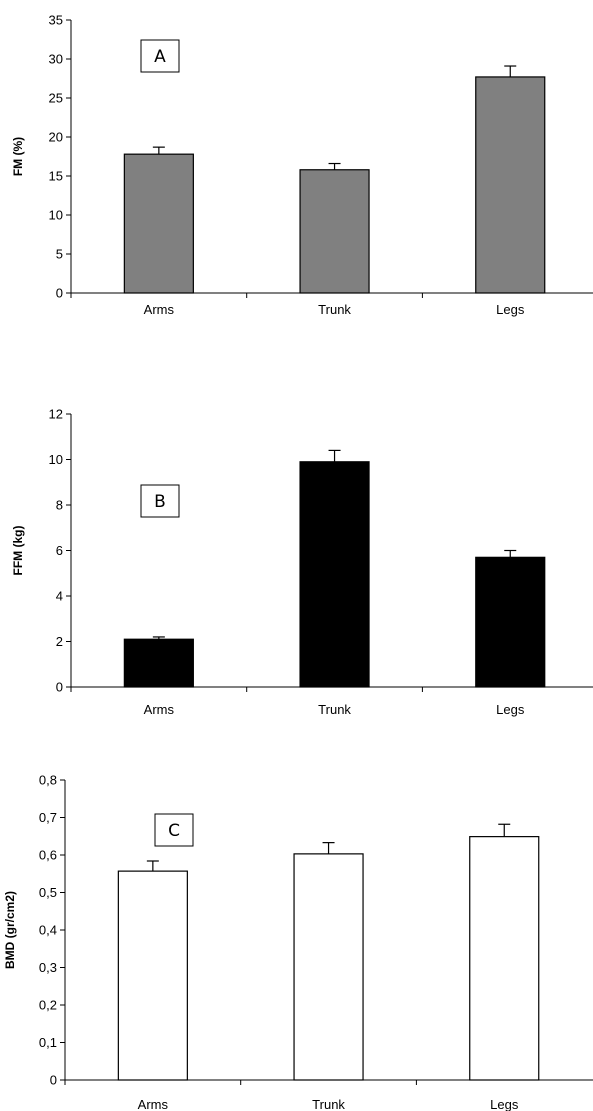  Describe the element at coordinates (48, 817) in the screenshot. I see `y-tick-label: 0,7` at that location.